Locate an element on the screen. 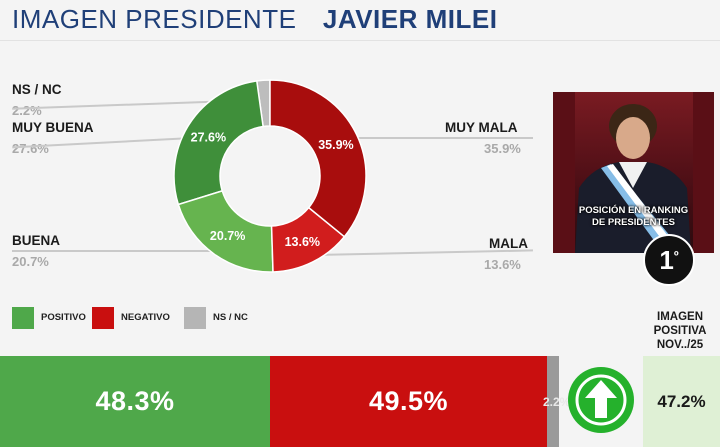  bar-label-negativo: 49.5% is located at coordinates (408, 401).